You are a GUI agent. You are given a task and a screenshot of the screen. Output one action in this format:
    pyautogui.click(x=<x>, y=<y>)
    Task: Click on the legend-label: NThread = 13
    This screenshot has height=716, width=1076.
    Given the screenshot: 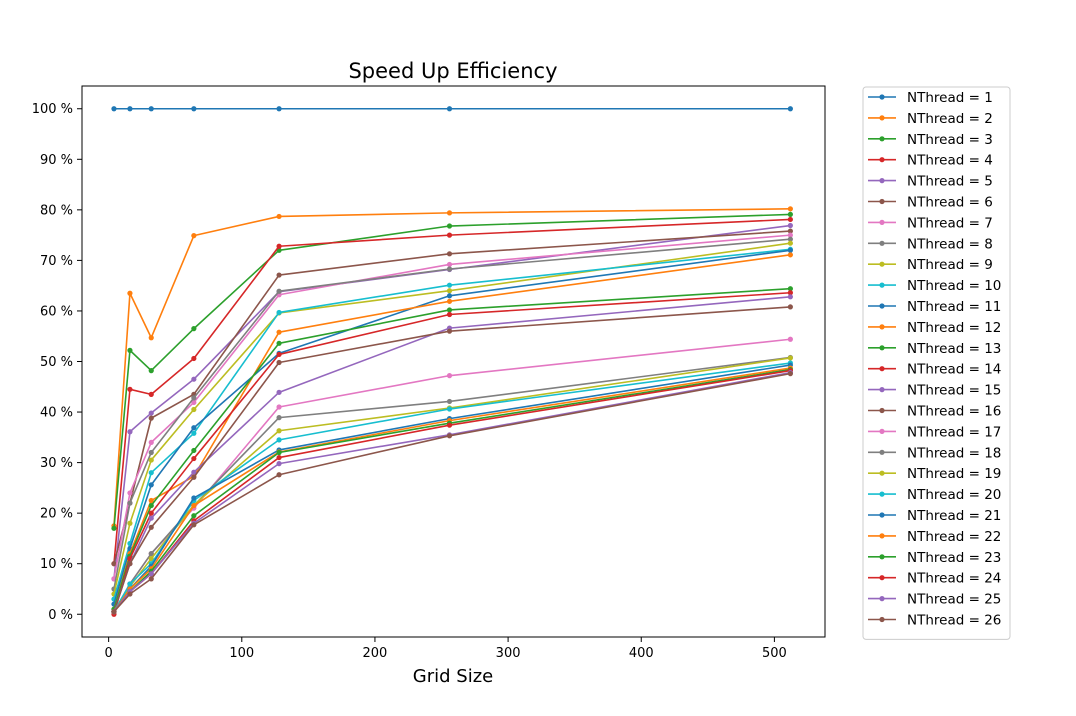 What is the action you would take?
    pyautogui.click(x=954, y=349)
    